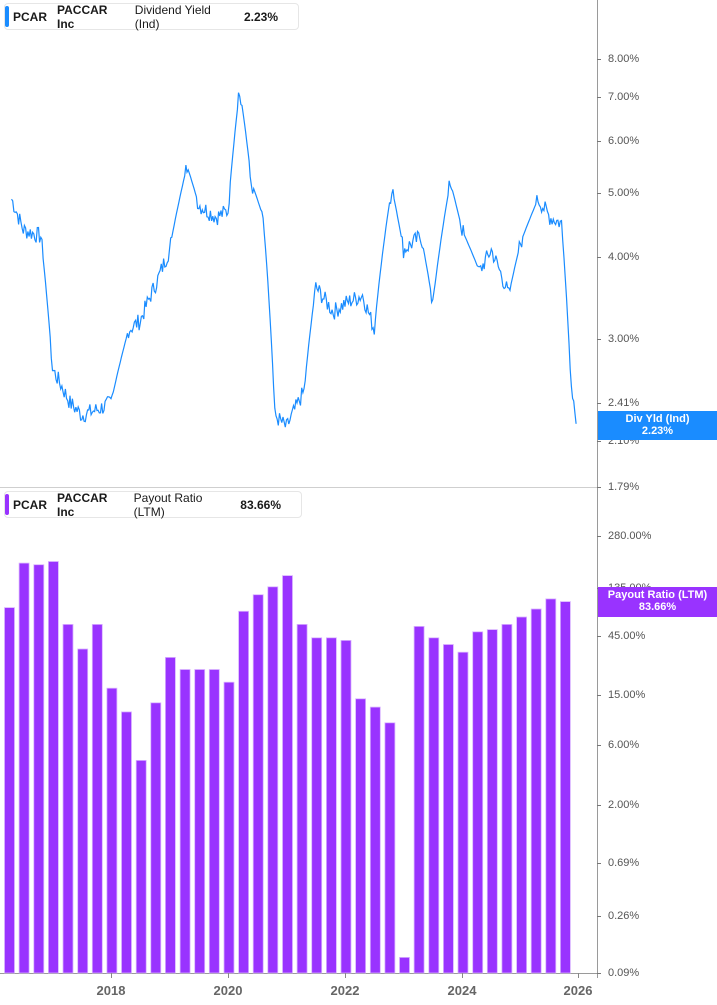  I want to click on y-axis-line, so click(597, 489).